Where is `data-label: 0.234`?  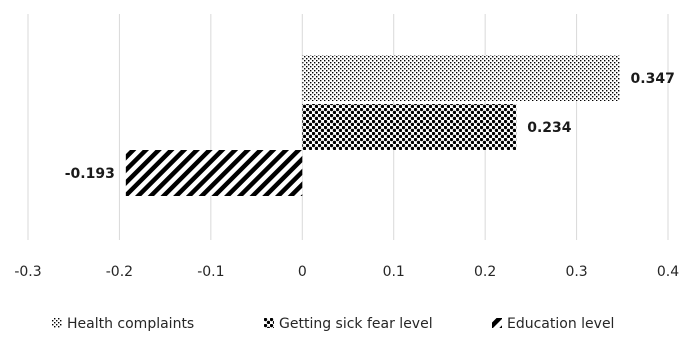 data-label: 0.234 is located at coordinates (549, 128).